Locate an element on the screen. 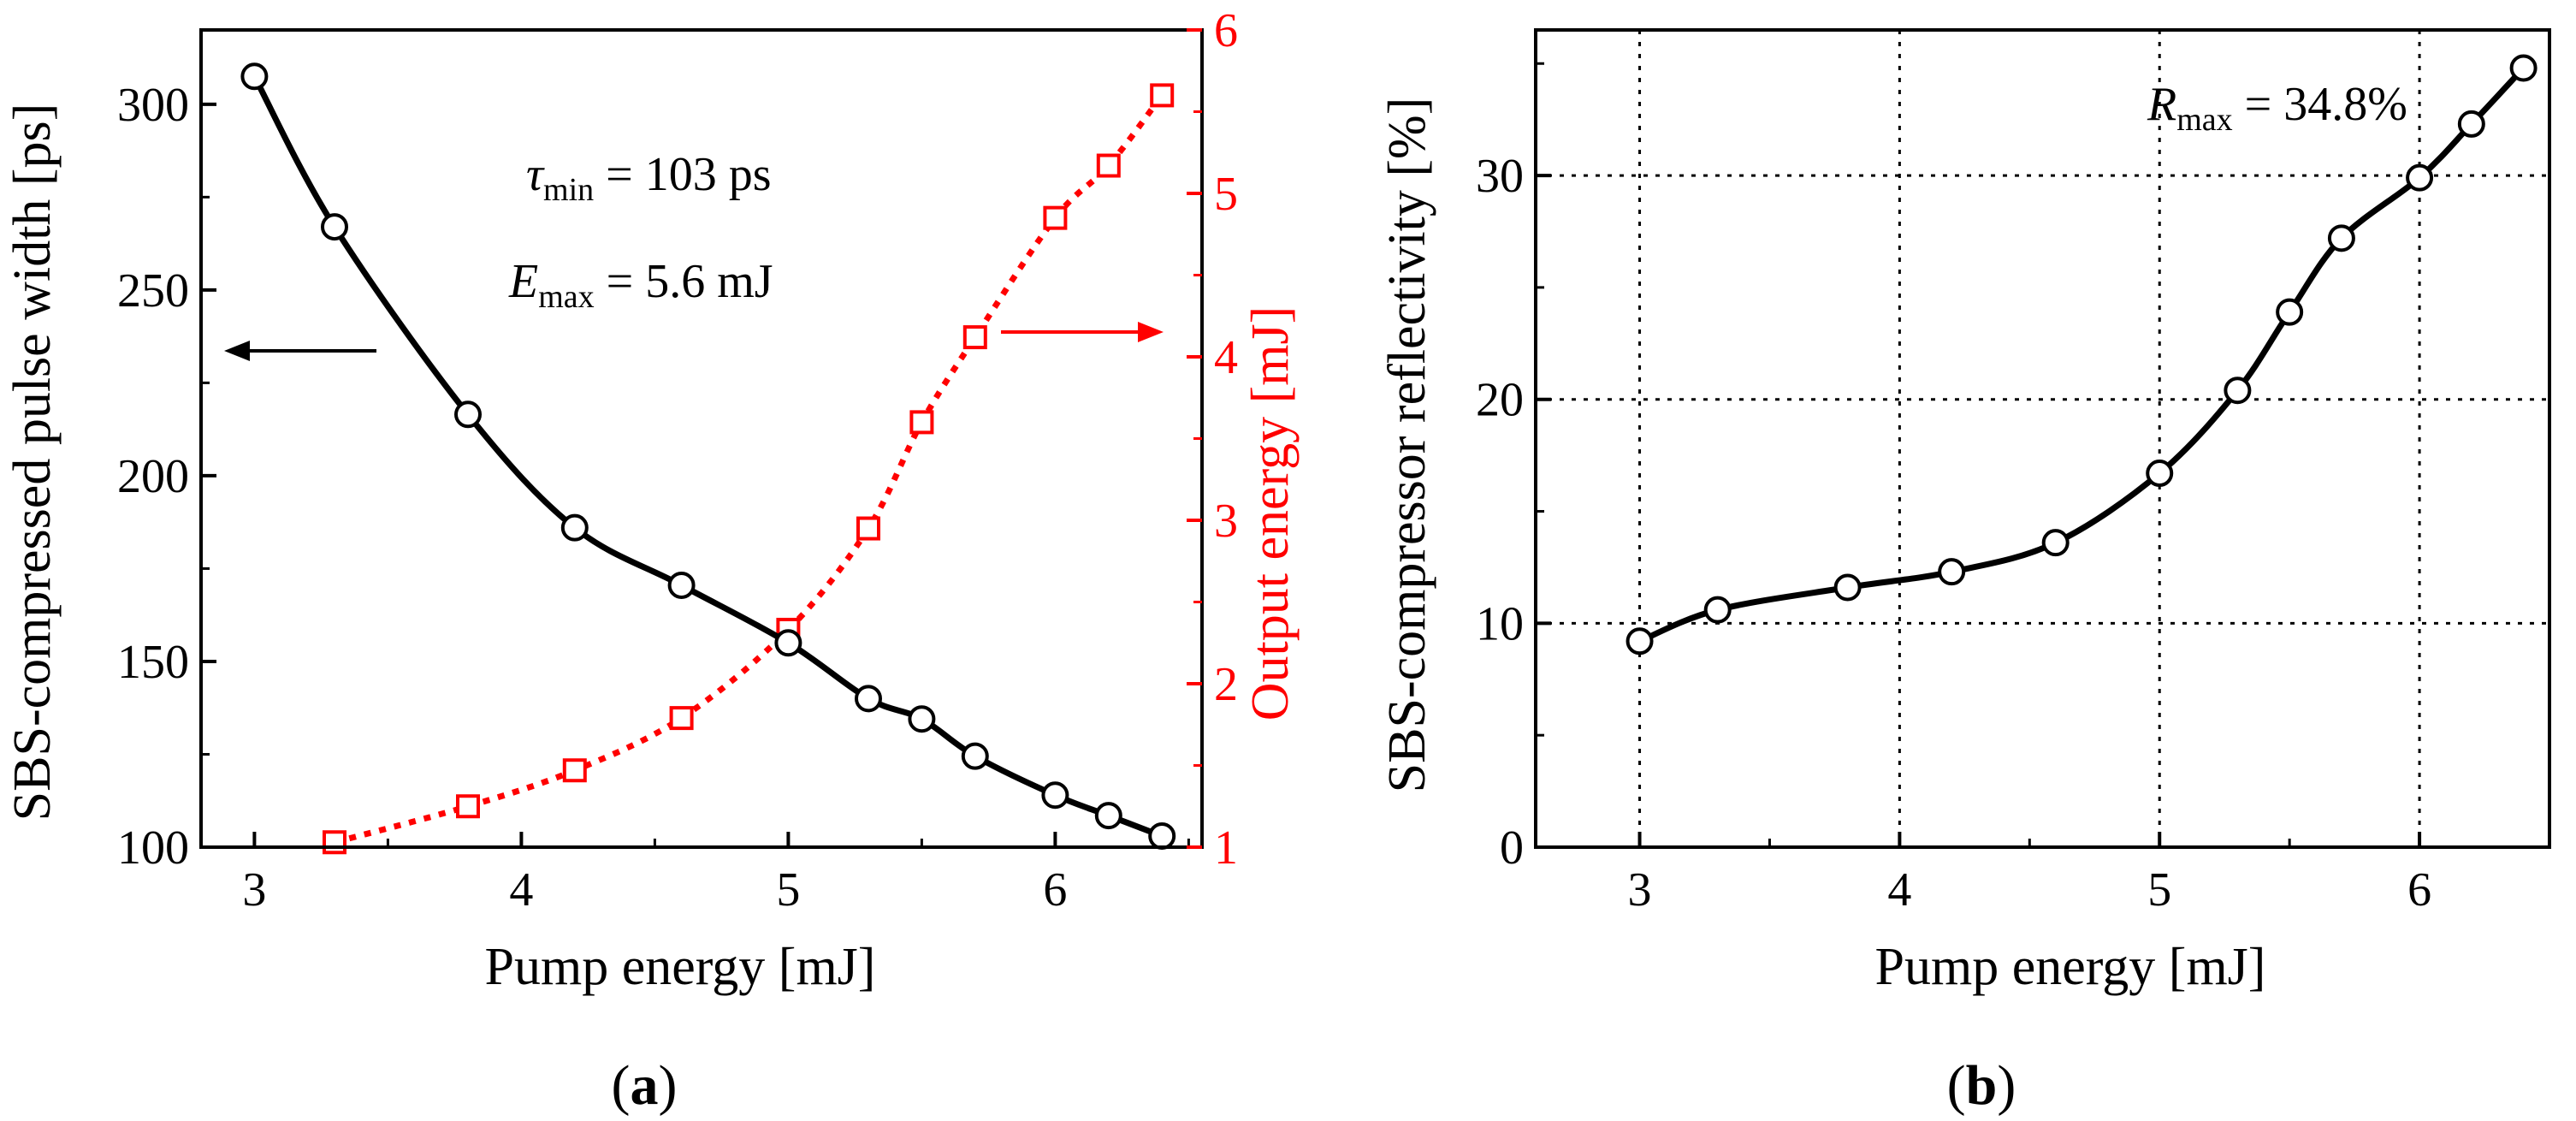 This screenshot has height=1121, width=2576. panel-a-y-tick-label: 300 is located at coordinates (153, 106).